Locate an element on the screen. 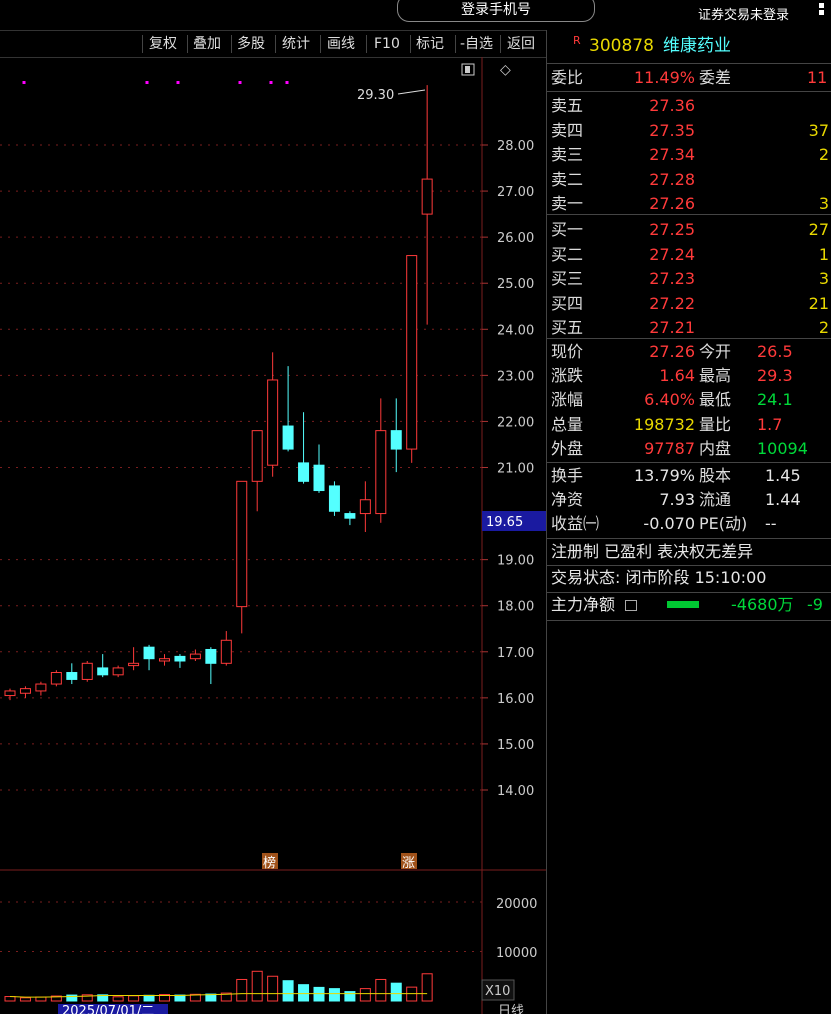 Image resolution: width=831 pixels, height=1014 pixels. fund-flow-label: 主力净额 is located at coordinates (583, 604).